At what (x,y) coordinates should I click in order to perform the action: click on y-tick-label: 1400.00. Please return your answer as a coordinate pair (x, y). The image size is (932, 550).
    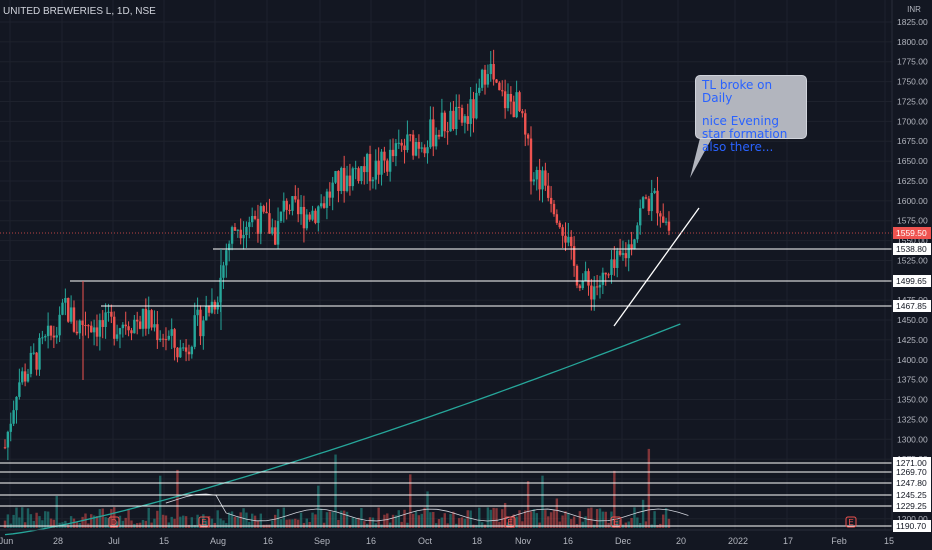
    Looking at the image, I should click on (912, 360).